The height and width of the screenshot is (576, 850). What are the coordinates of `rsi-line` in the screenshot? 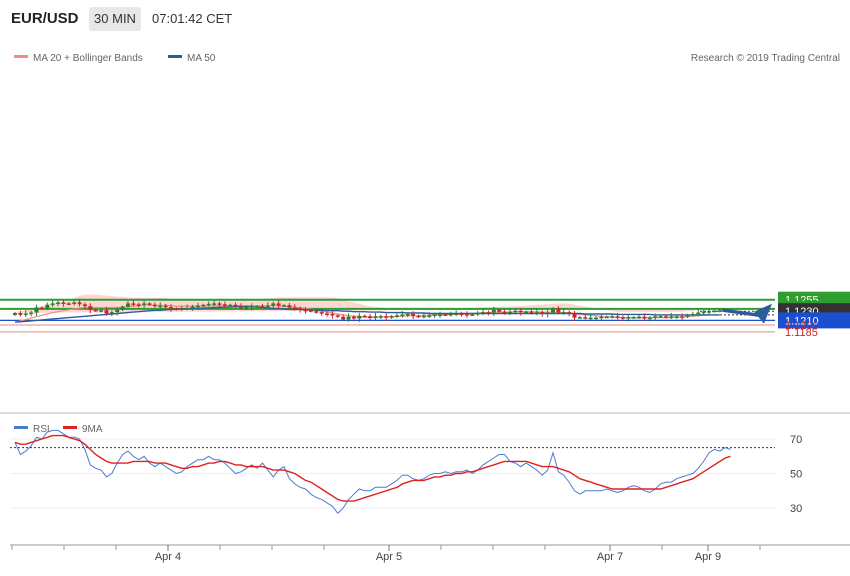 It's located at (372, 471).